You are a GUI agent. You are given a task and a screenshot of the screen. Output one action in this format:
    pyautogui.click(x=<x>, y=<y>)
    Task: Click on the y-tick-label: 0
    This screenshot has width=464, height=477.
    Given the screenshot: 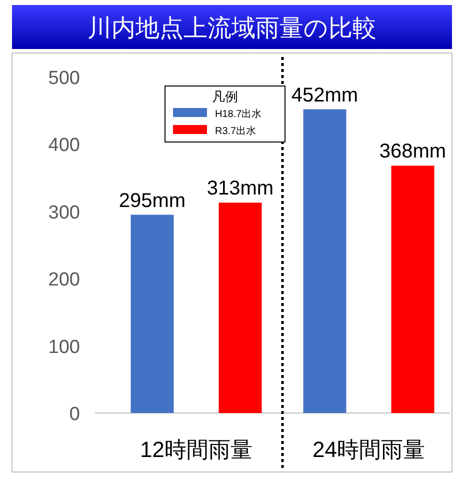 What is the action you would take?
    pyautogui.click(x=74, y=414)
    